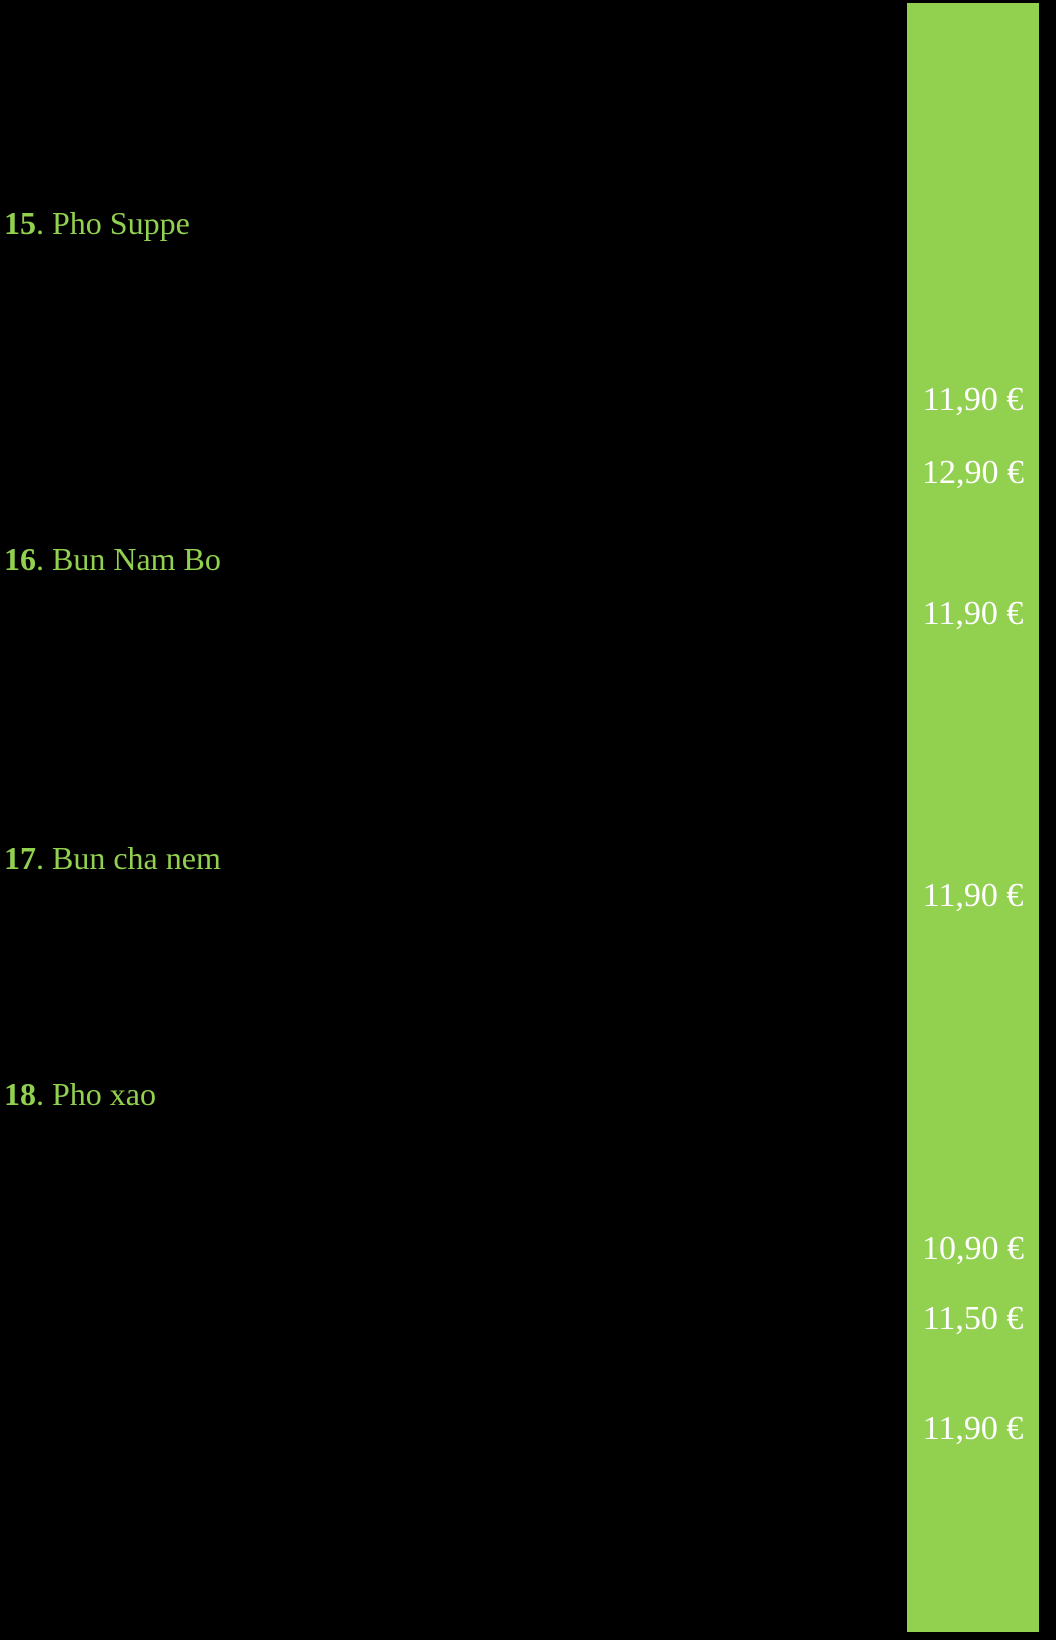 The height and width of the screenshot is (1640, 1056). I want to click on menu-item-number: 16, so click(20, 559).